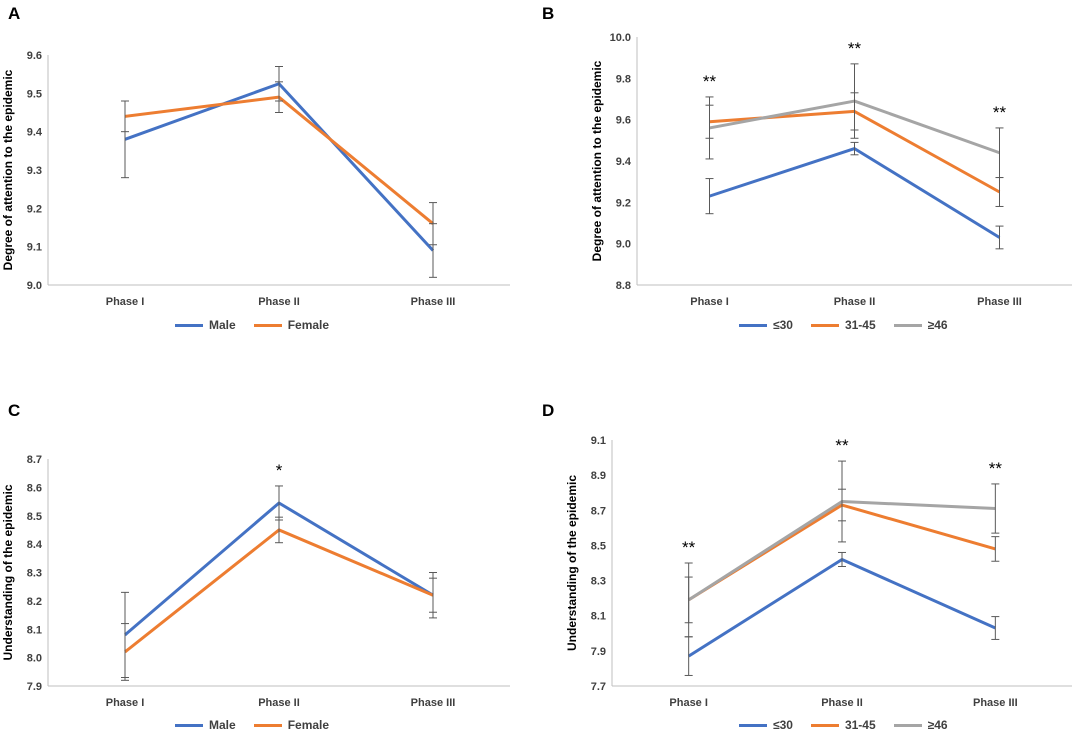  What do you see at coordinates (34, 574) in the screenshot?
I see `y-tick-label: 8.3` at bounding box center [34, 574].